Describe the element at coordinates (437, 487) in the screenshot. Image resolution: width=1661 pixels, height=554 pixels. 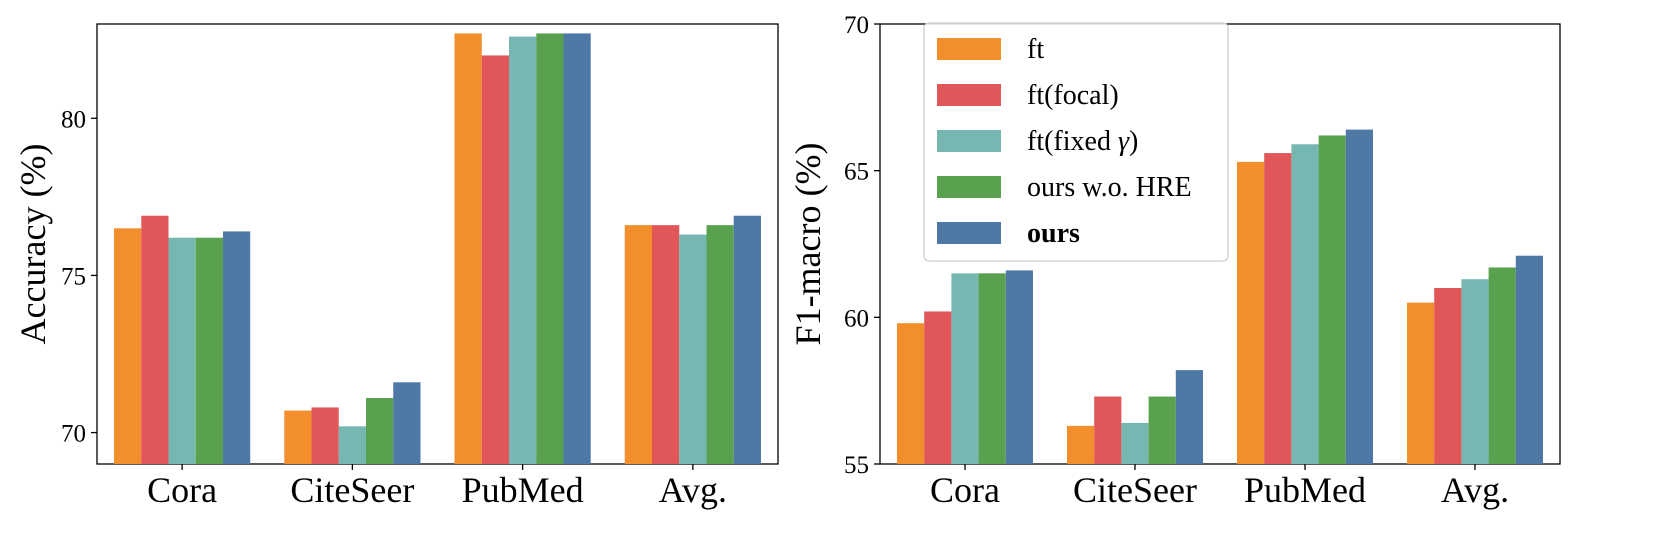
I see `accuracy-x-ticks: Cora CiteSeer PubMed Avg.` at that location.